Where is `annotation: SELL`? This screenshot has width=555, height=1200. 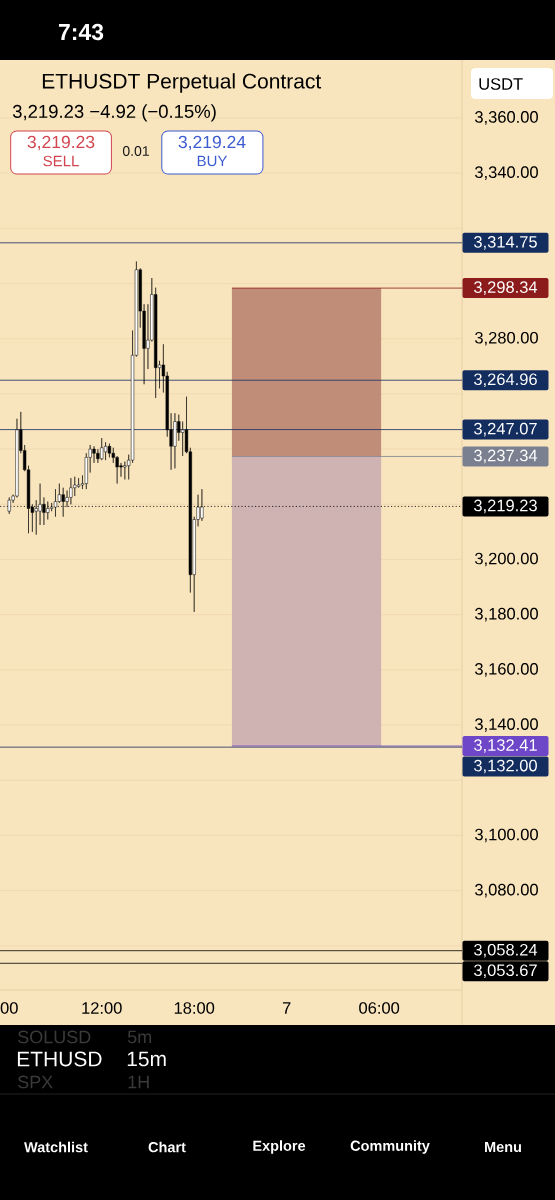 annotation: SELL is located at coordinates (61, 161).